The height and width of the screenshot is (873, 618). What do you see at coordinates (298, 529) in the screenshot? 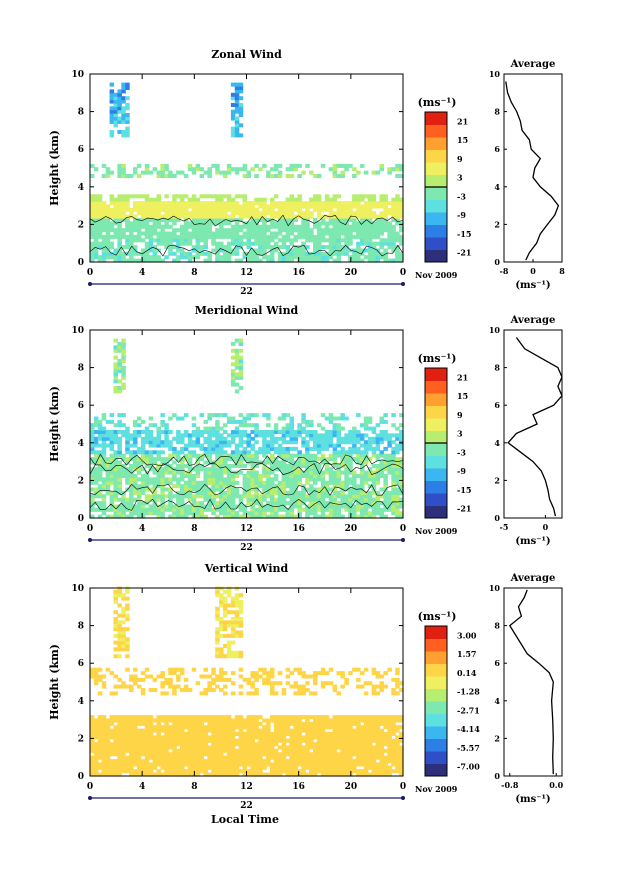
I see `x-tick-label: 16` at bounding box center [298, 529].